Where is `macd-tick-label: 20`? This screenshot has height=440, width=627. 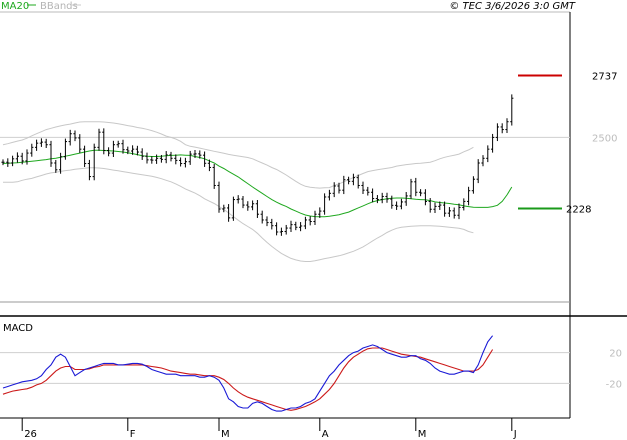 macd-tick-label: 20 is located at coordinates (615, 354).